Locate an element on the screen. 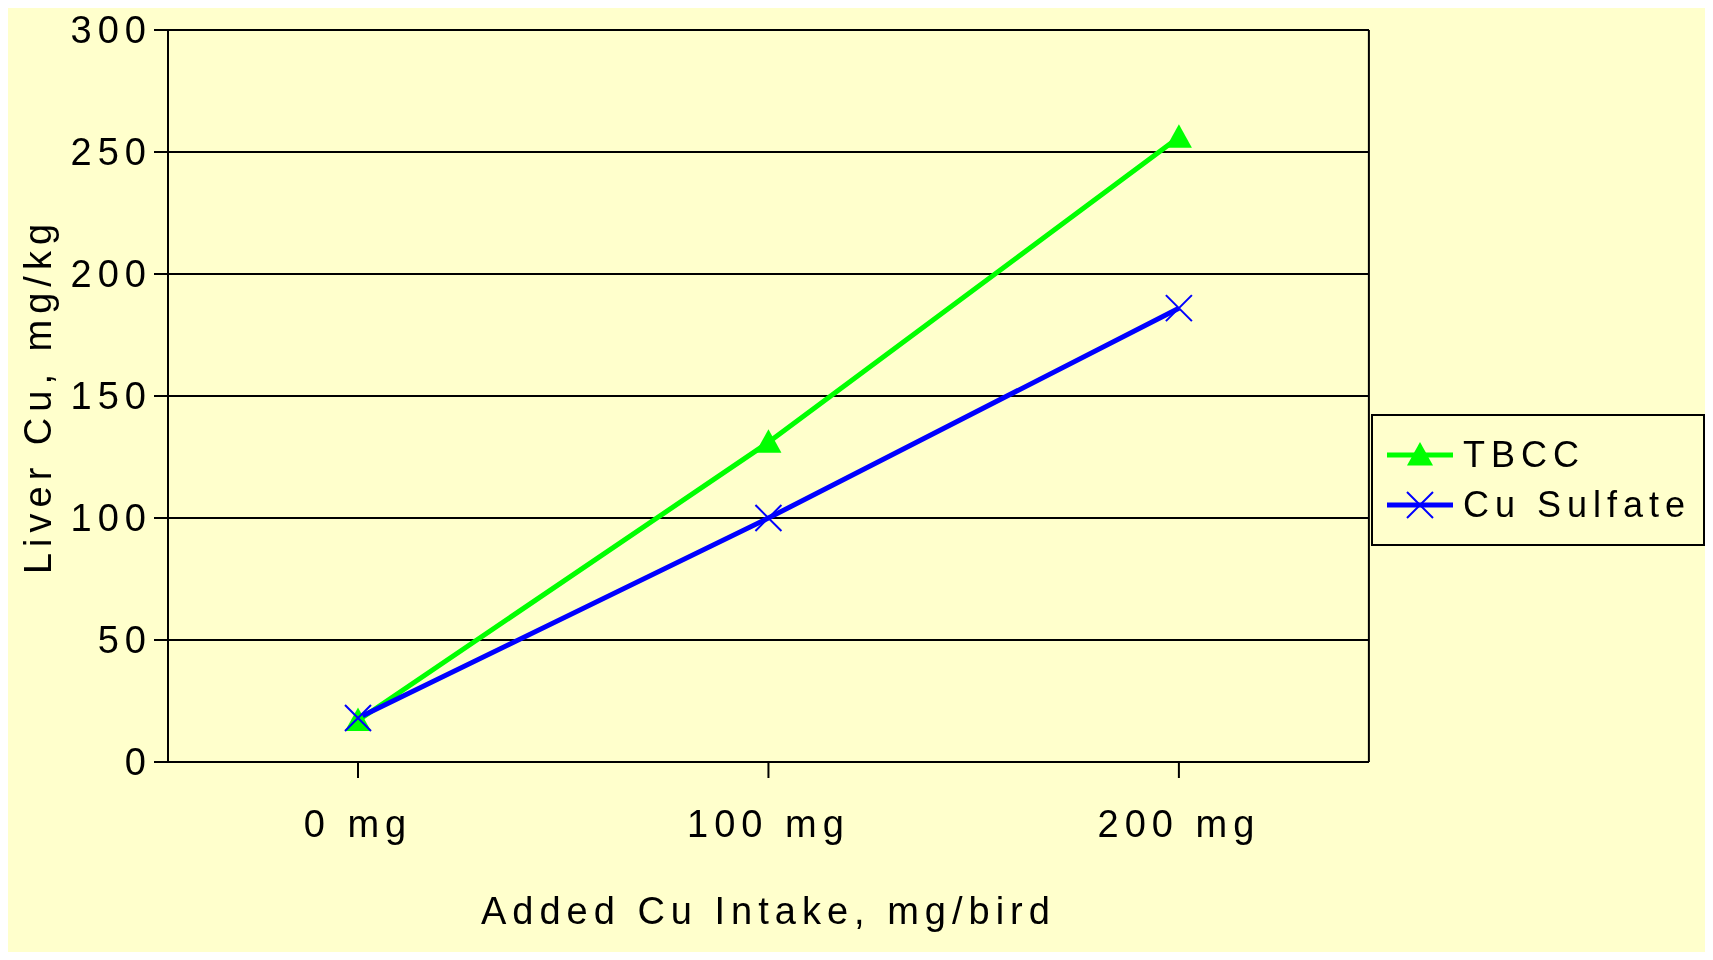  y-tick-label: 250 is located at coordinates (111, 152).